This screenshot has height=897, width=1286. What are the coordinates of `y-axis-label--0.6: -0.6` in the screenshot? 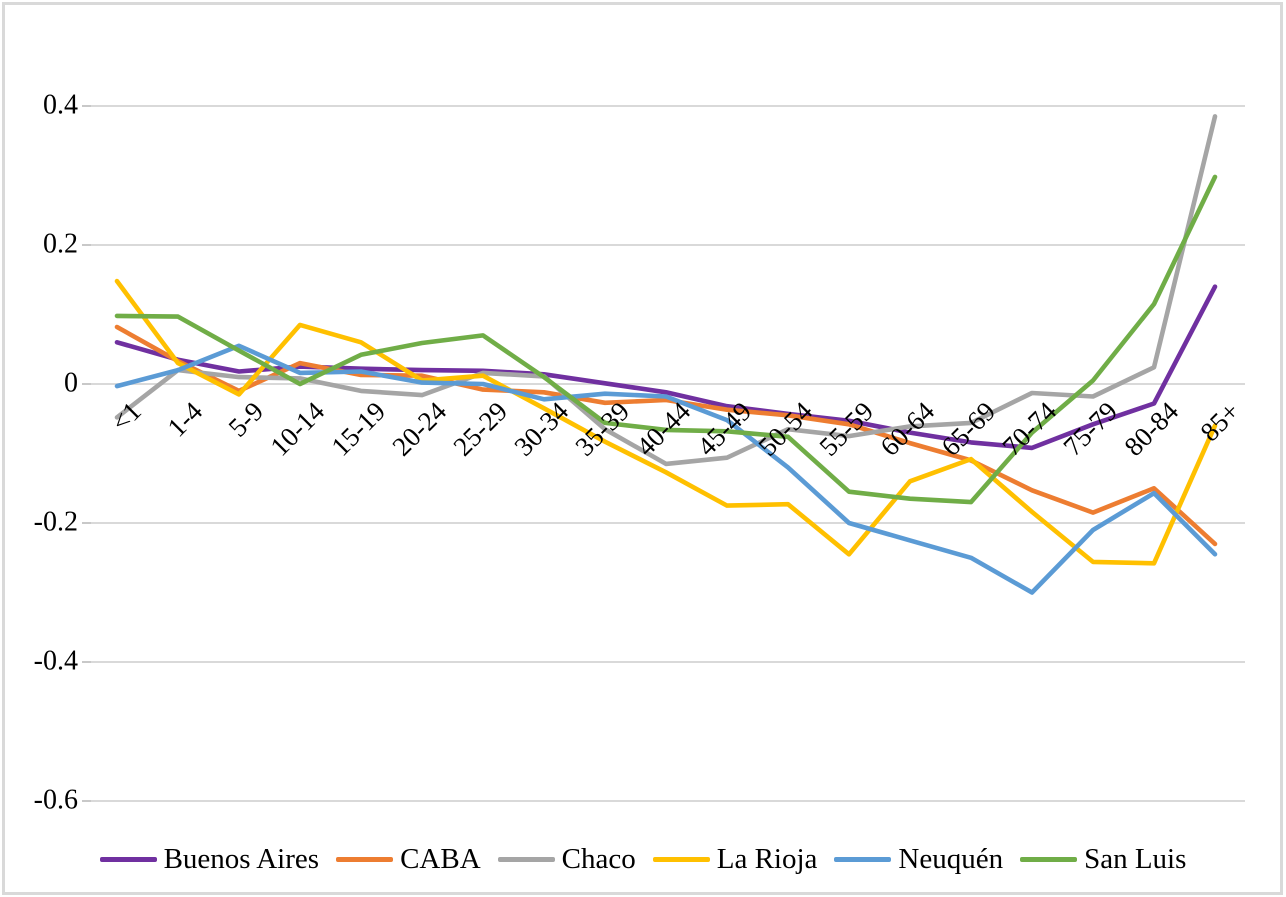 It's located at (55, 800).